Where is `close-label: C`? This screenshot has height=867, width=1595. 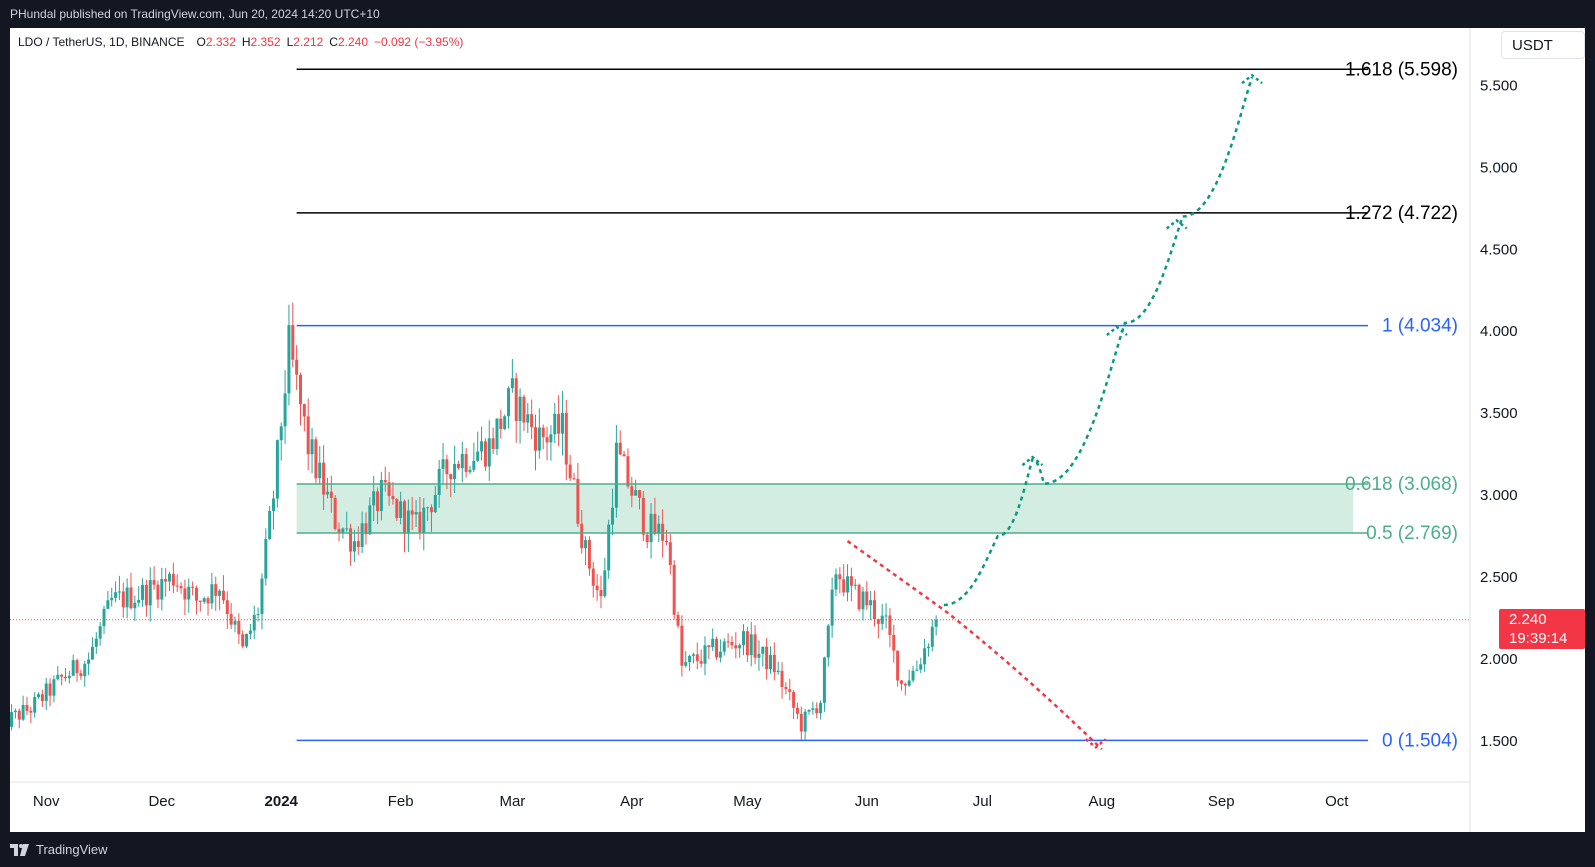 close-label: C is located at coordinates (333, 42).